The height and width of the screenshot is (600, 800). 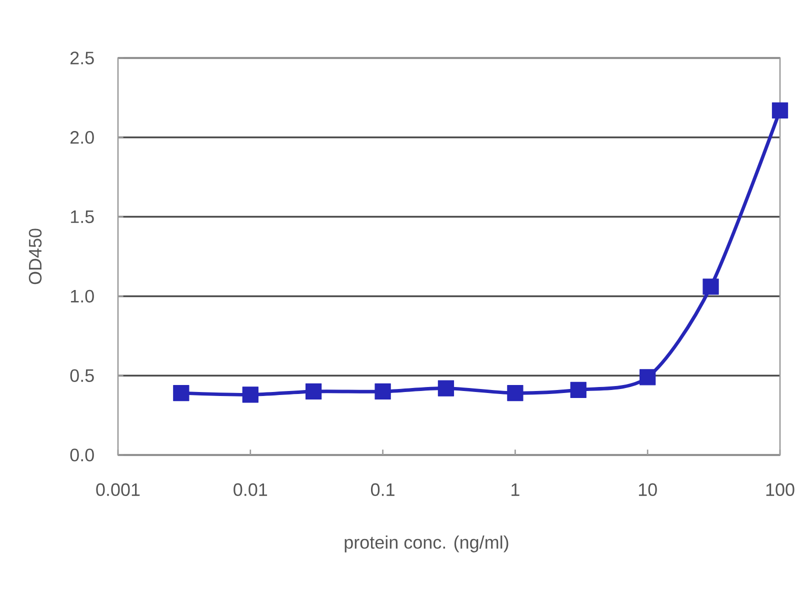 What do you see at coordinates (35, 256) in the screenshot?
I see `y-axis-title: OD450` at bounding box center [35, 256].